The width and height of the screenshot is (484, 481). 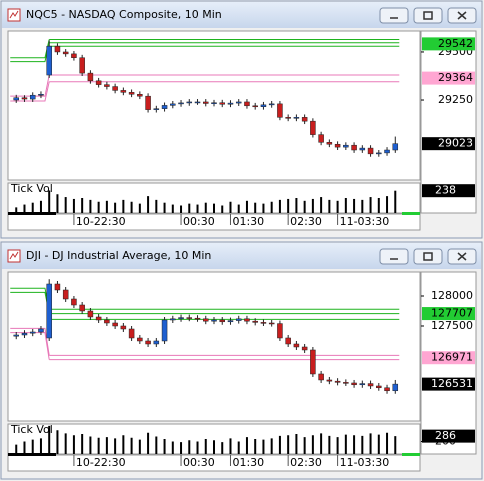 What do you see at coordinates (452, 295) in the screenshot?
I see `y-tick-label: 128000` at bounding box center [452, 295].